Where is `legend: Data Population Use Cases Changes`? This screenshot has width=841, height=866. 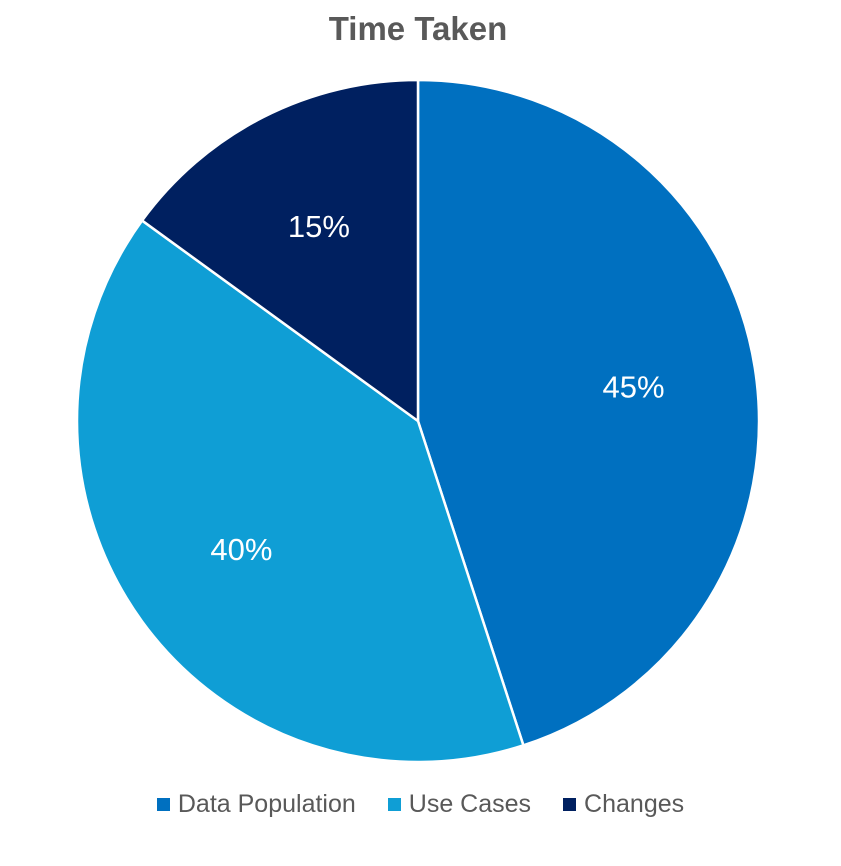
legend: Data Population Use Cases Changes is located at coordinates (420, 804).